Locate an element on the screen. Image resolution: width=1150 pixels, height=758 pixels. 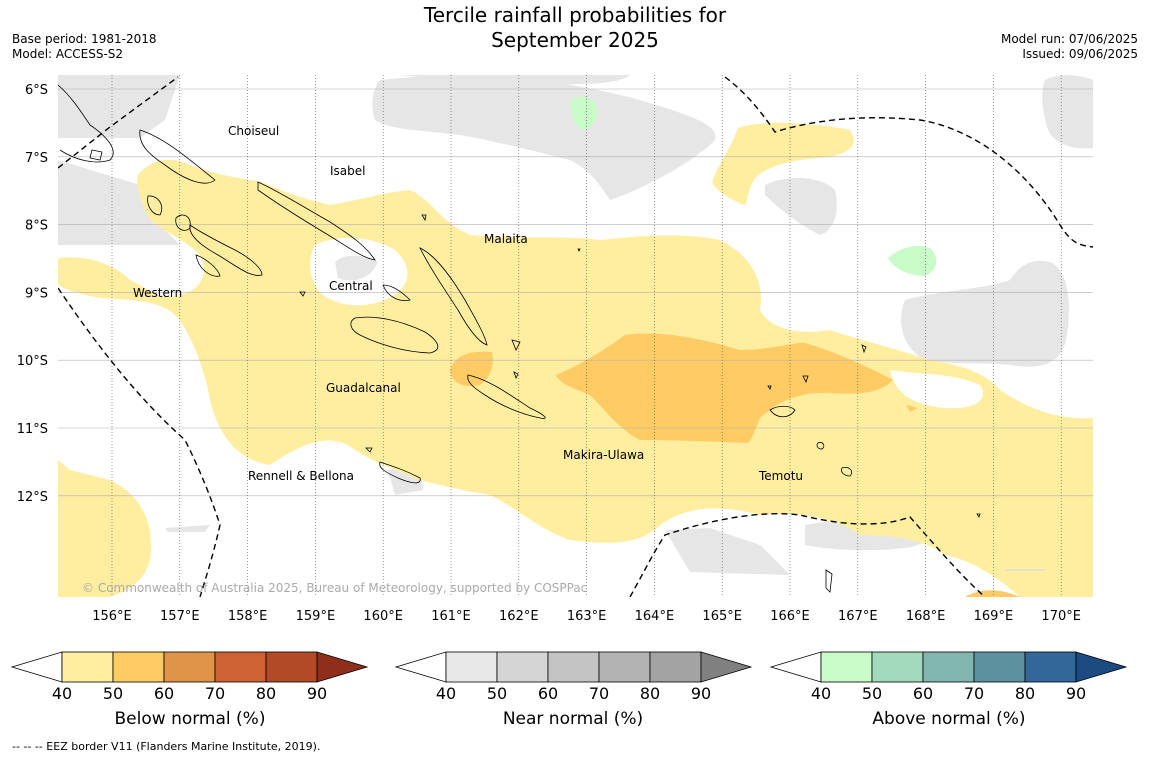
lon-label: 161°E is located at coordinates (451, 616).